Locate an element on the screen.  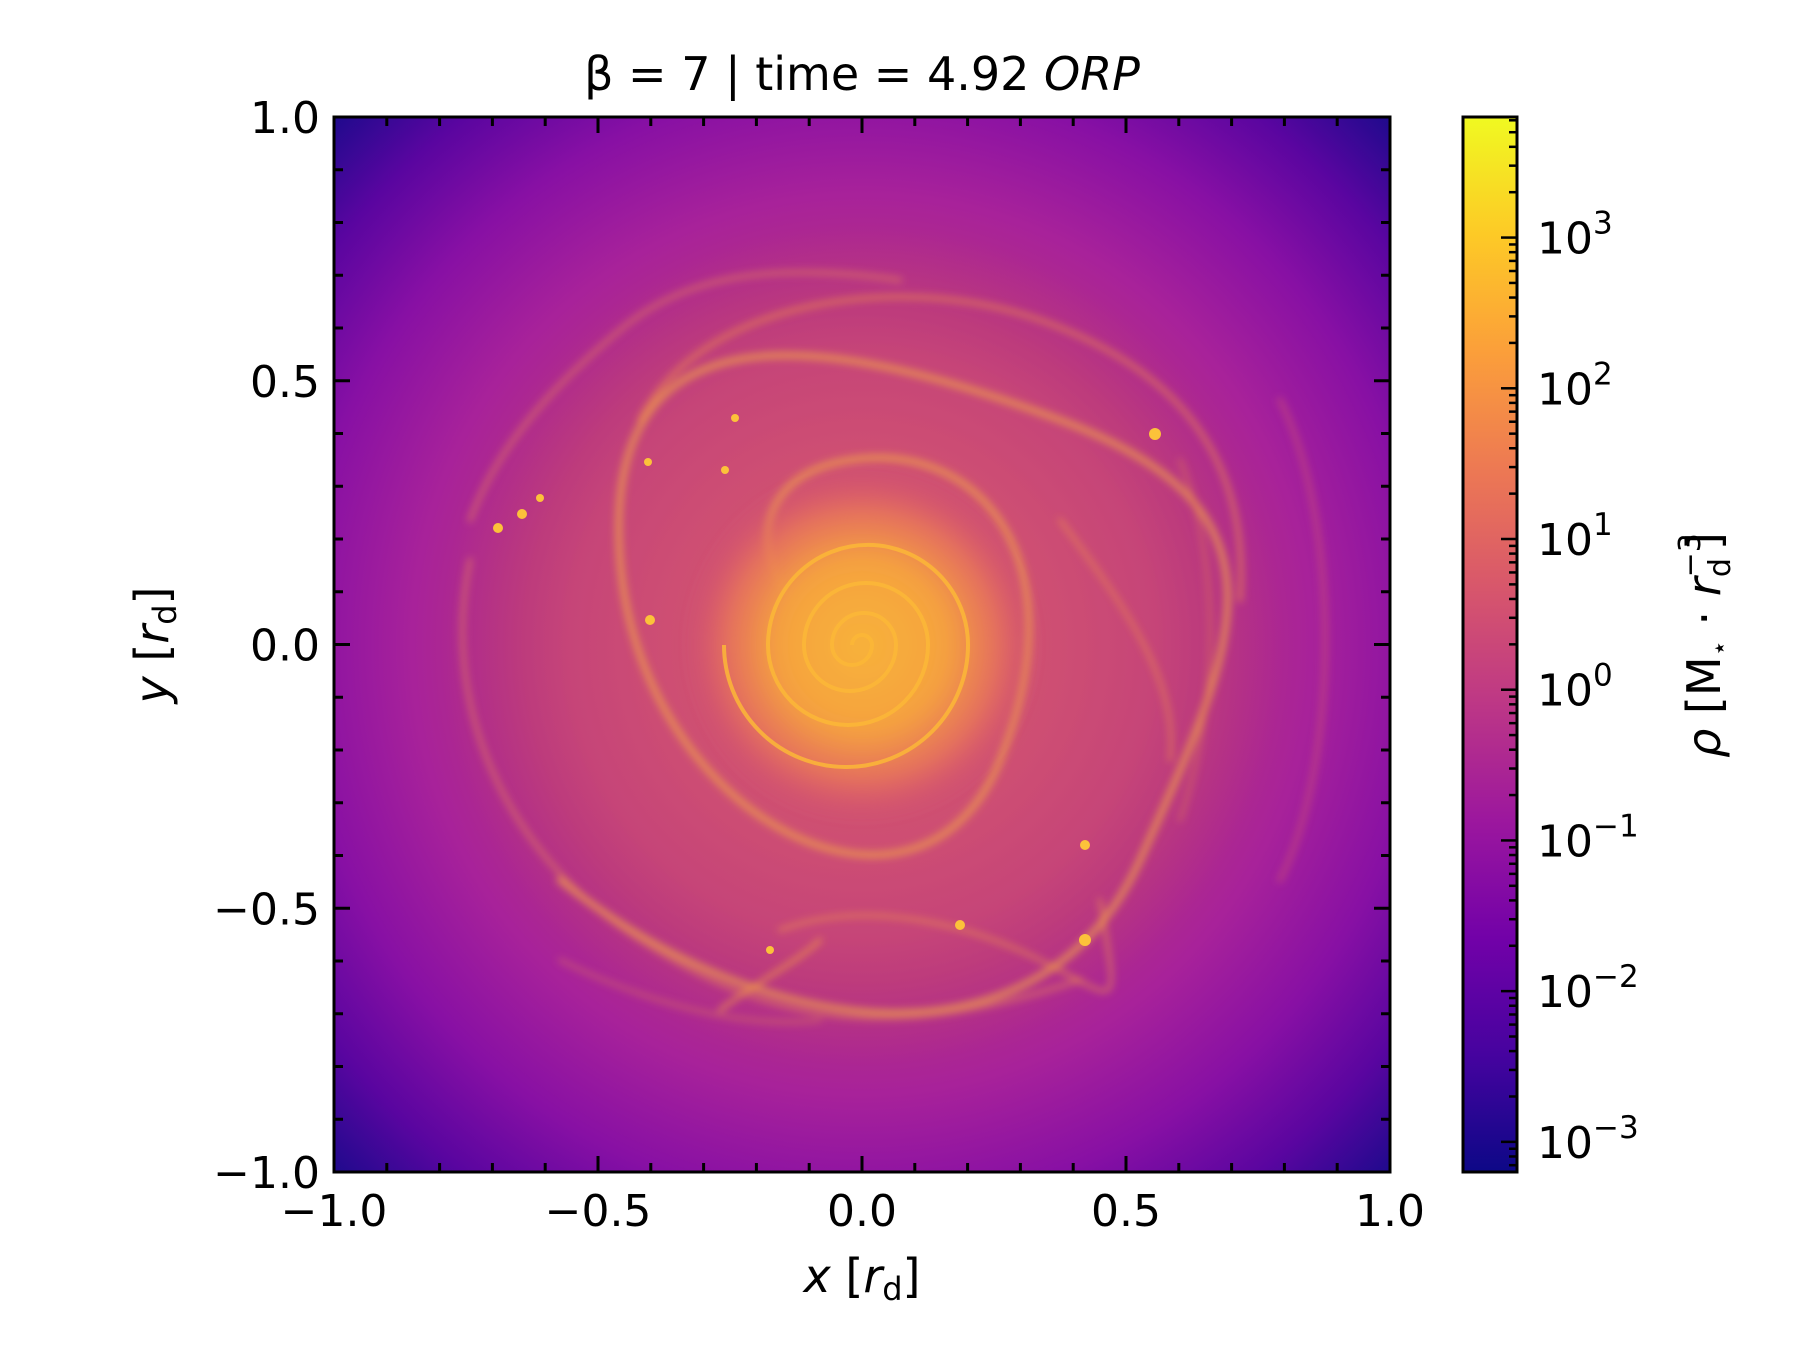
colorbar-tick-label: 10⁻¹ is located at coordinates (1588, 837).